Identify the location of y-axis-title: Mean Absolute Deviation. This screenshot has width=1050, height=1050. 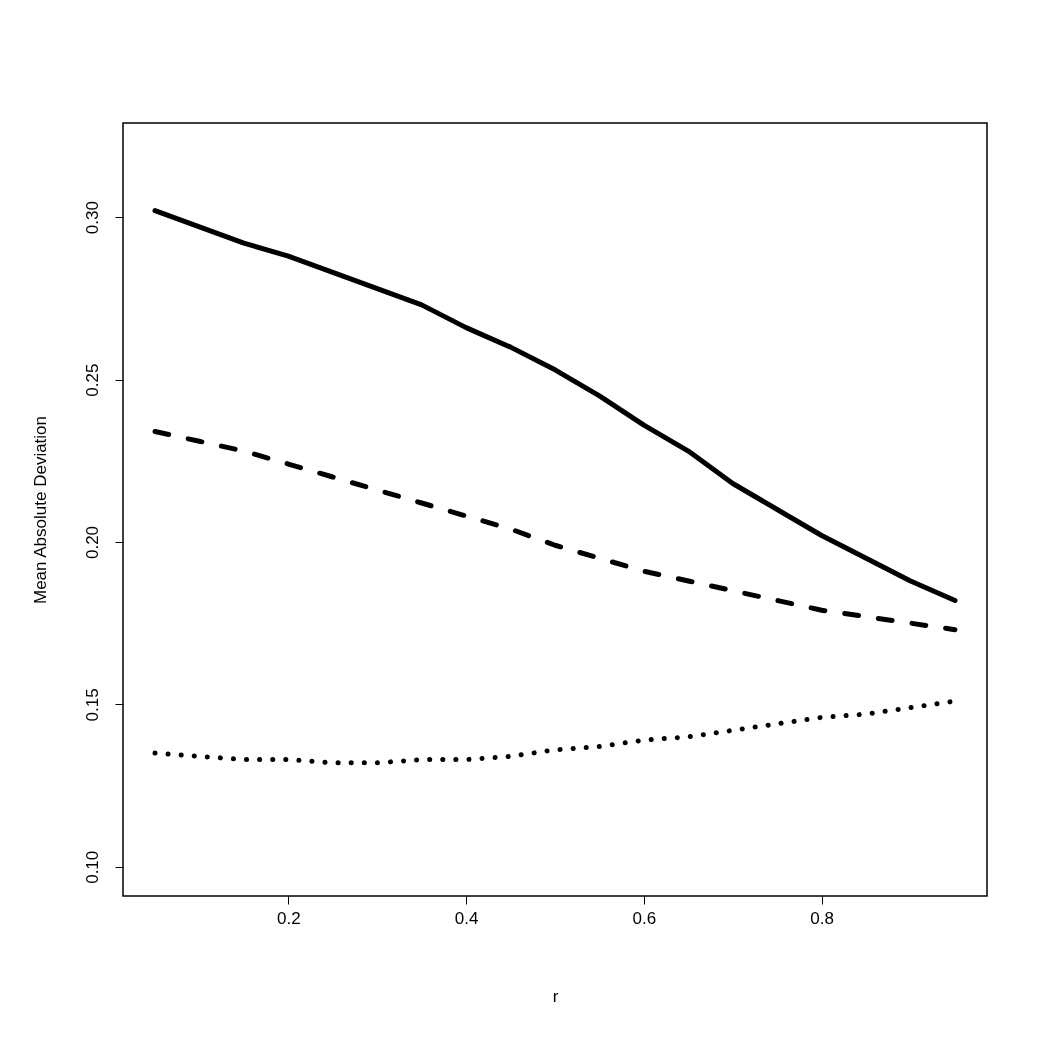
(40, 510).